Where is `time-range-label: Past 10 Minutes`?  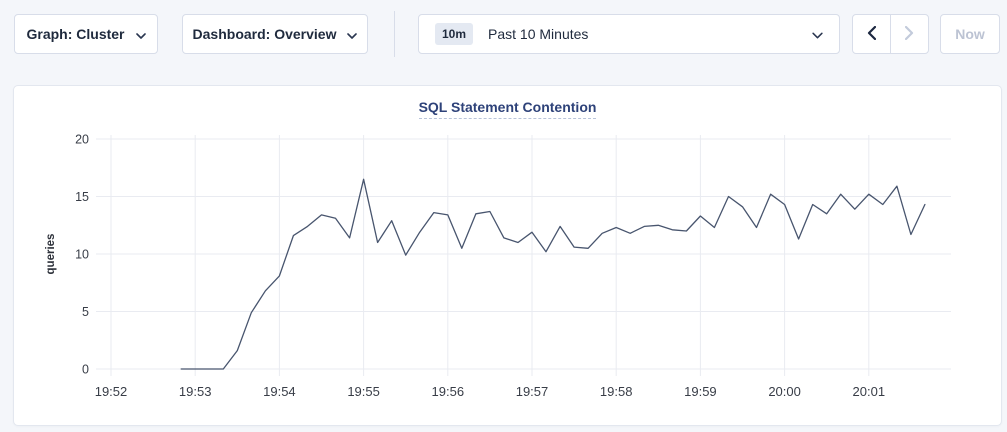
time-range-label: Past 10 Minutes is located at coordinates (538, 34).